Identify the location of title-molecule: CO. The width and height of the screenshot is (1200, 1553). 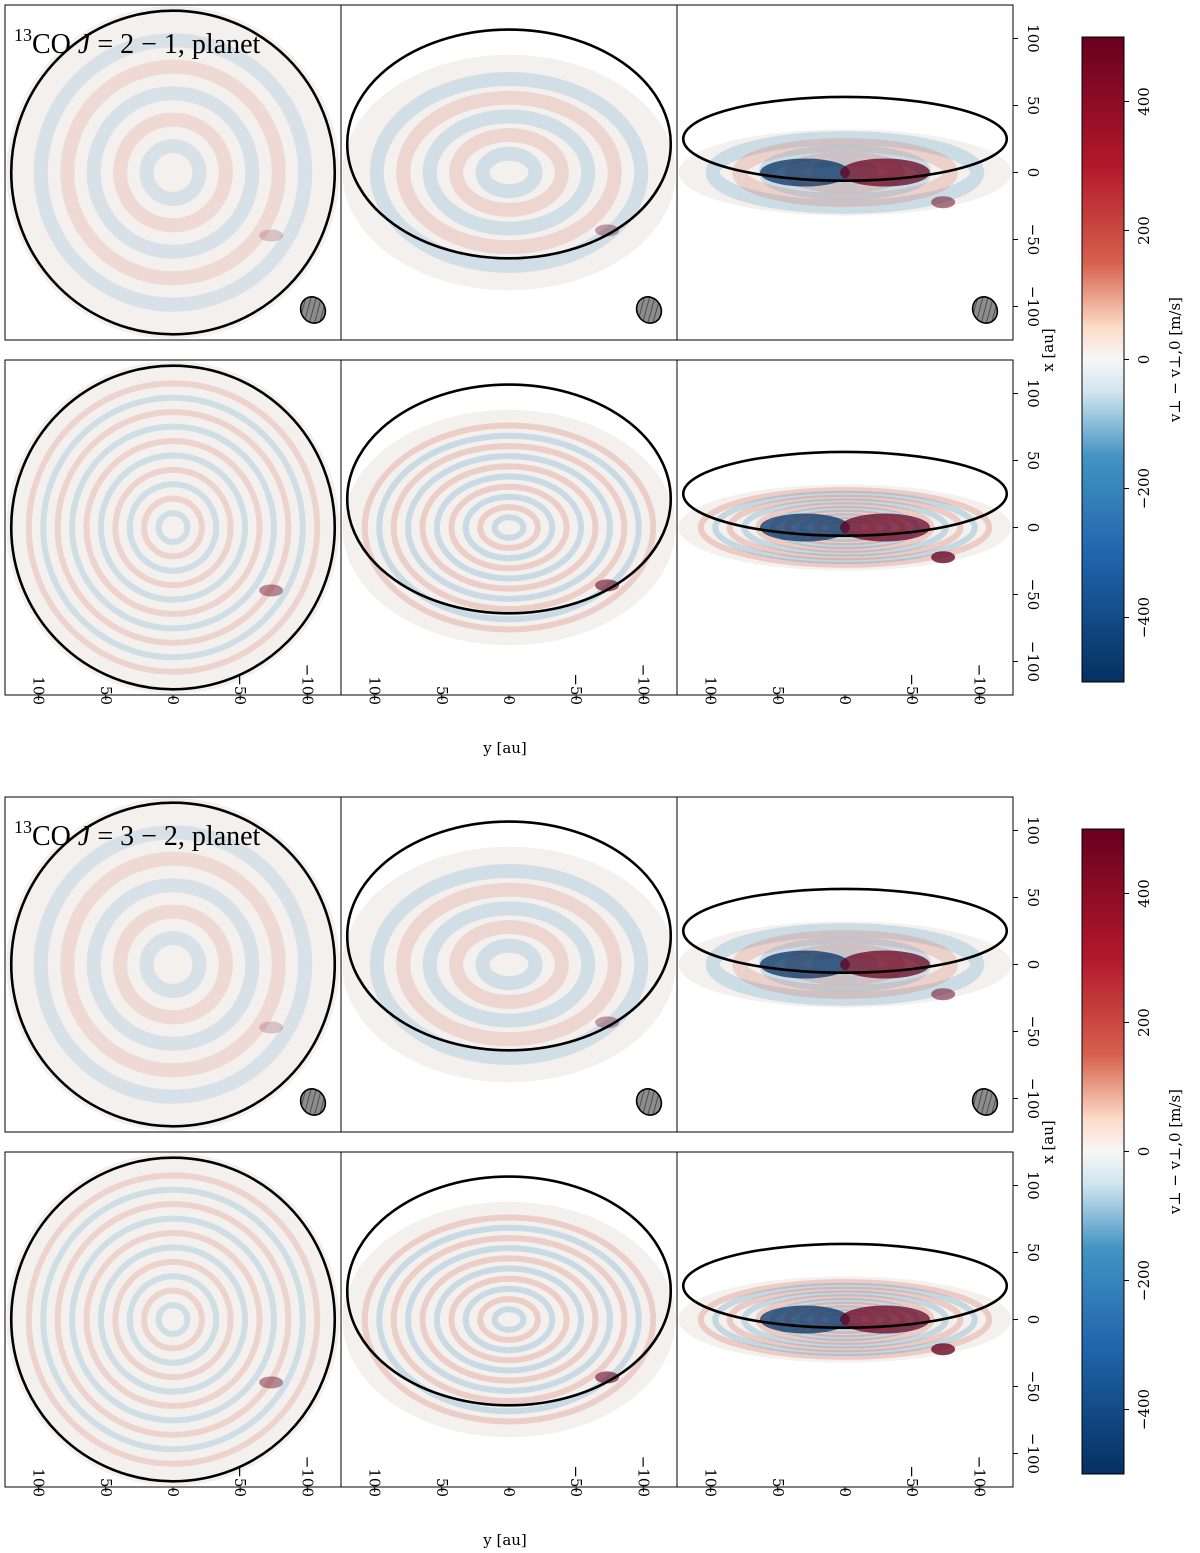
(55, 44).